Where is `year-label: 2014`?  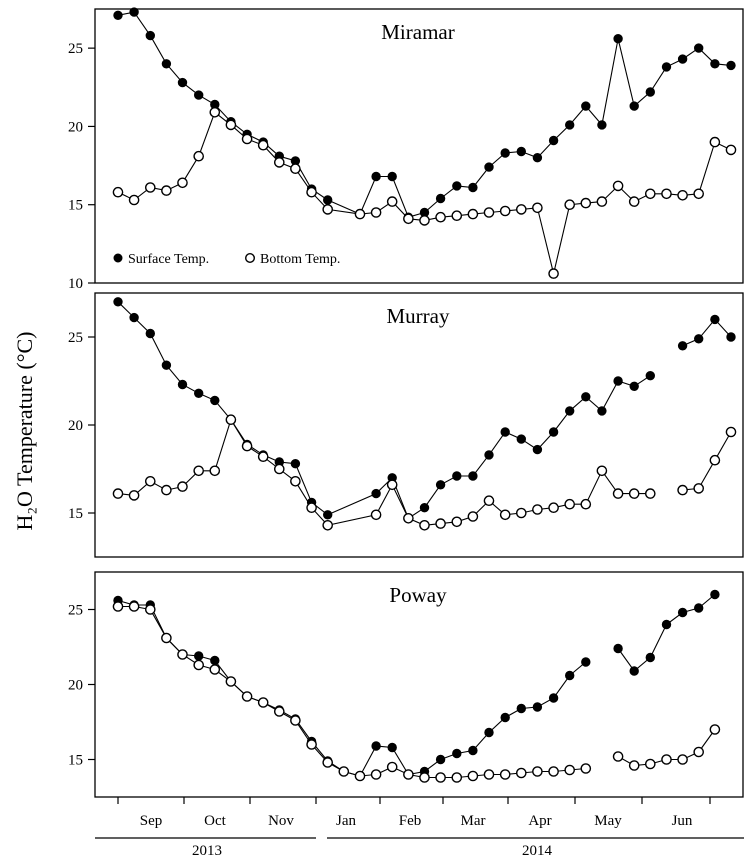 year-label: 2014 is located at coordinates (537, 850).